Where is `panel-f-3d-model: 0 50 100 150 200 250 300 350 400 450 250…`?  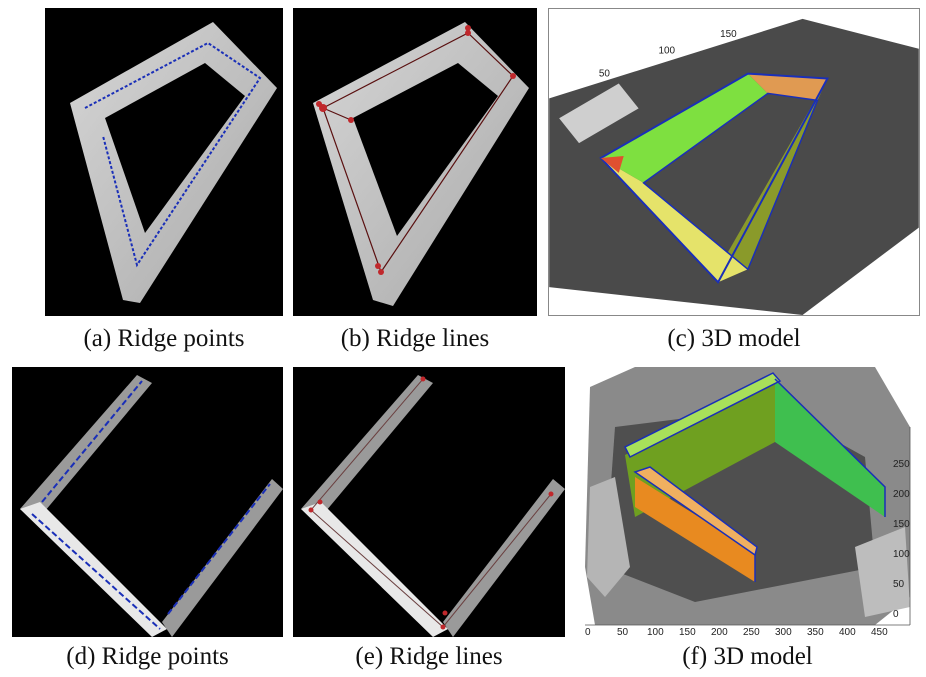 panel-f-3d-model: 0 50 100 150 200 250 300 350 400 450 250… is located at coordinates (747, 502).